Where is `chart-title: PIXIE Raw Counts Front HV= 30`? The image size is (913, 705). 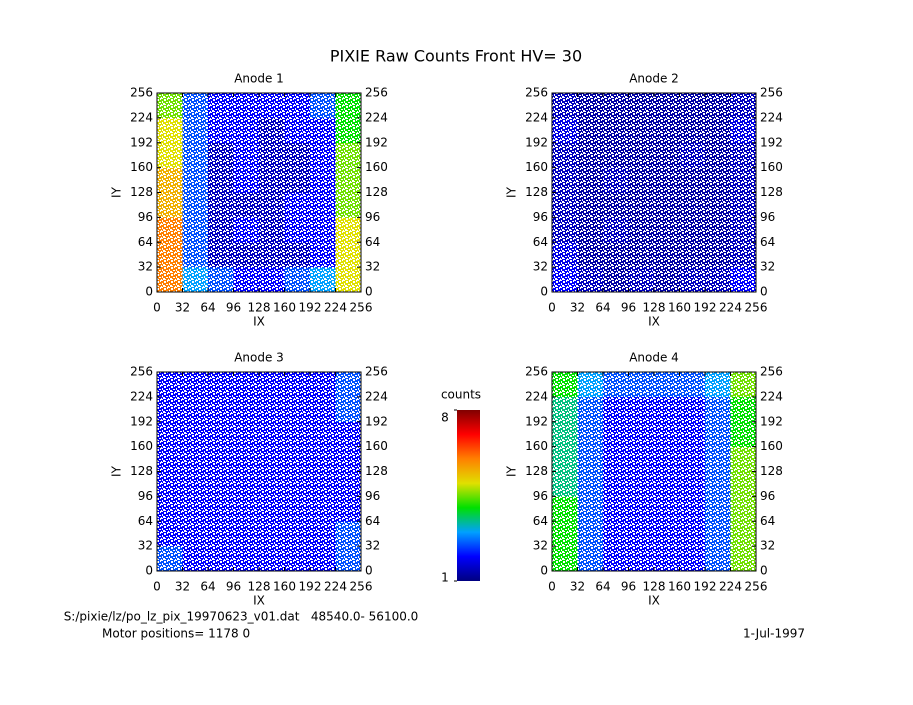 chart-title: PIXIE Raw Counts Front HV= 30 is located at coordinates (456, 56).